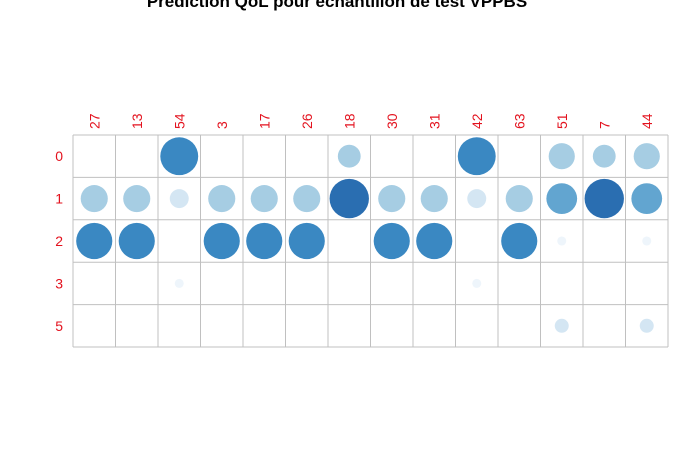 This screenshot has width=675, height=472. Describe the element at coordinates (222, 199) in the screenshot. I see `corr-circle-r1-c3` at that location.